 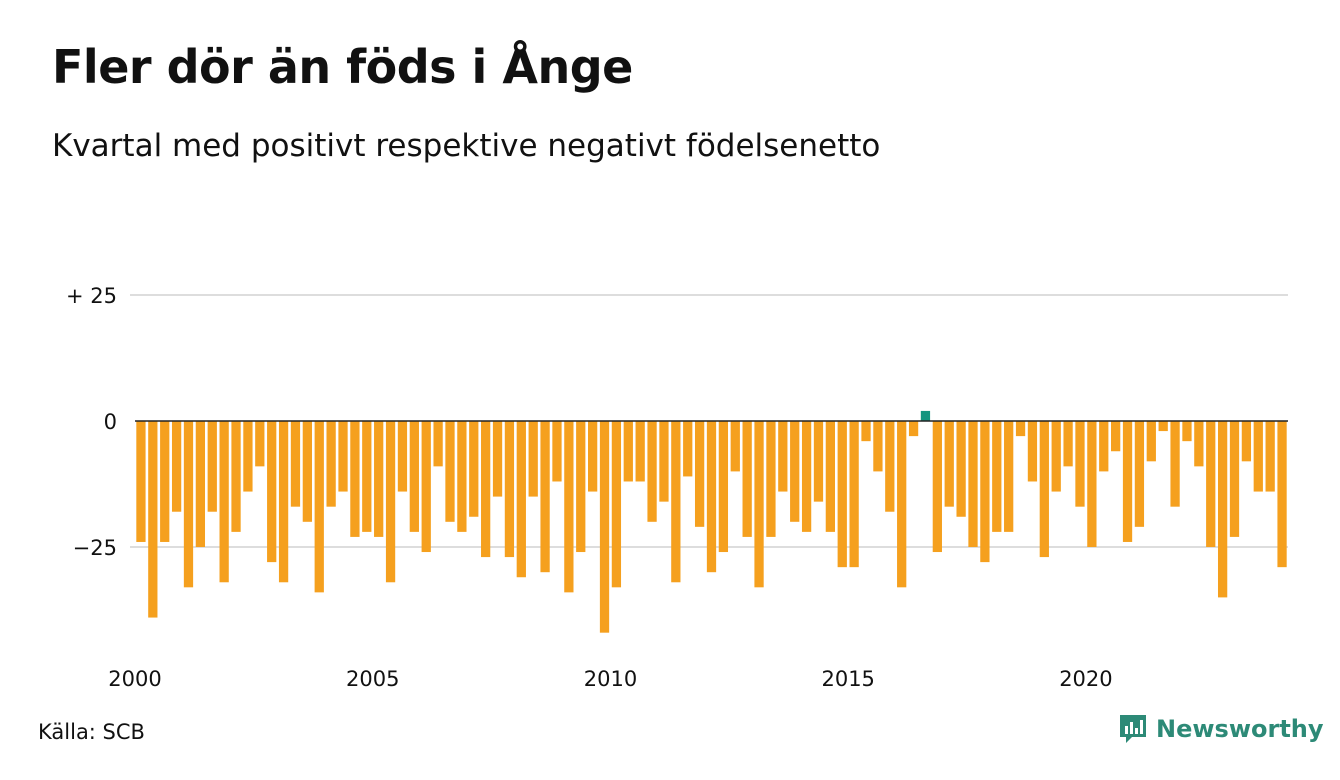 What do you see at coordinates (95, 548) in the screenshot?
I see `y-tick-label: −25` at bounding box center [95, 548].